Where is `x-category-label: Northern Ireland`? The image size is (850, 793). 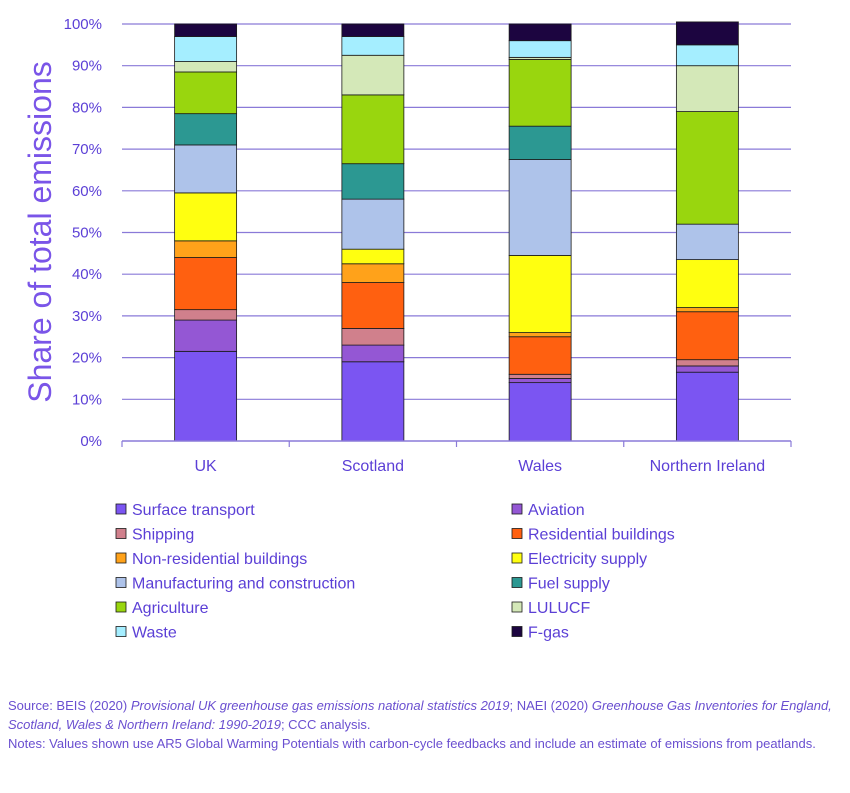
x-category-label: Northern Ireland is located at coordinates (708, 466).